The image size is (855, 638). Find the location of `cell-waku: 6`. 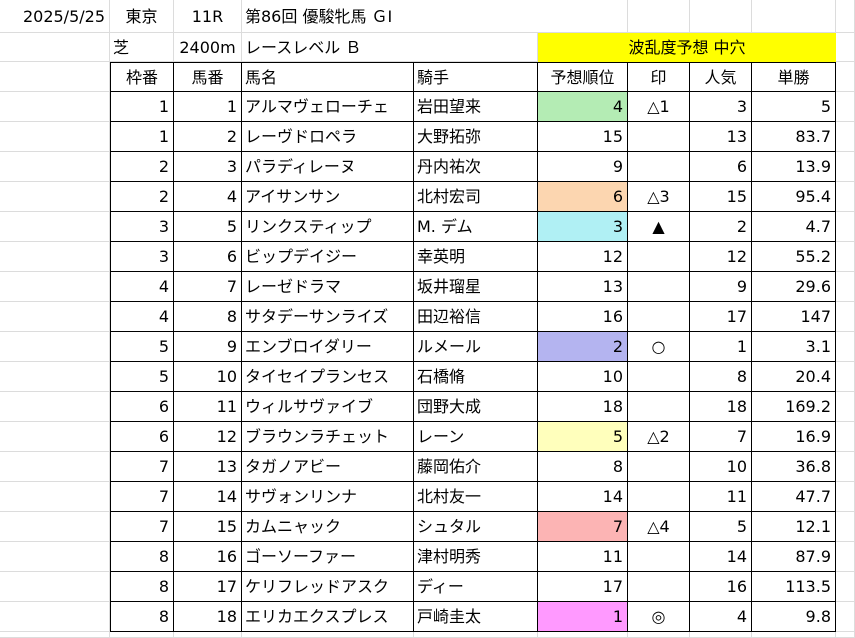

cell-waku: 6 is located at coordinates (142, 407).